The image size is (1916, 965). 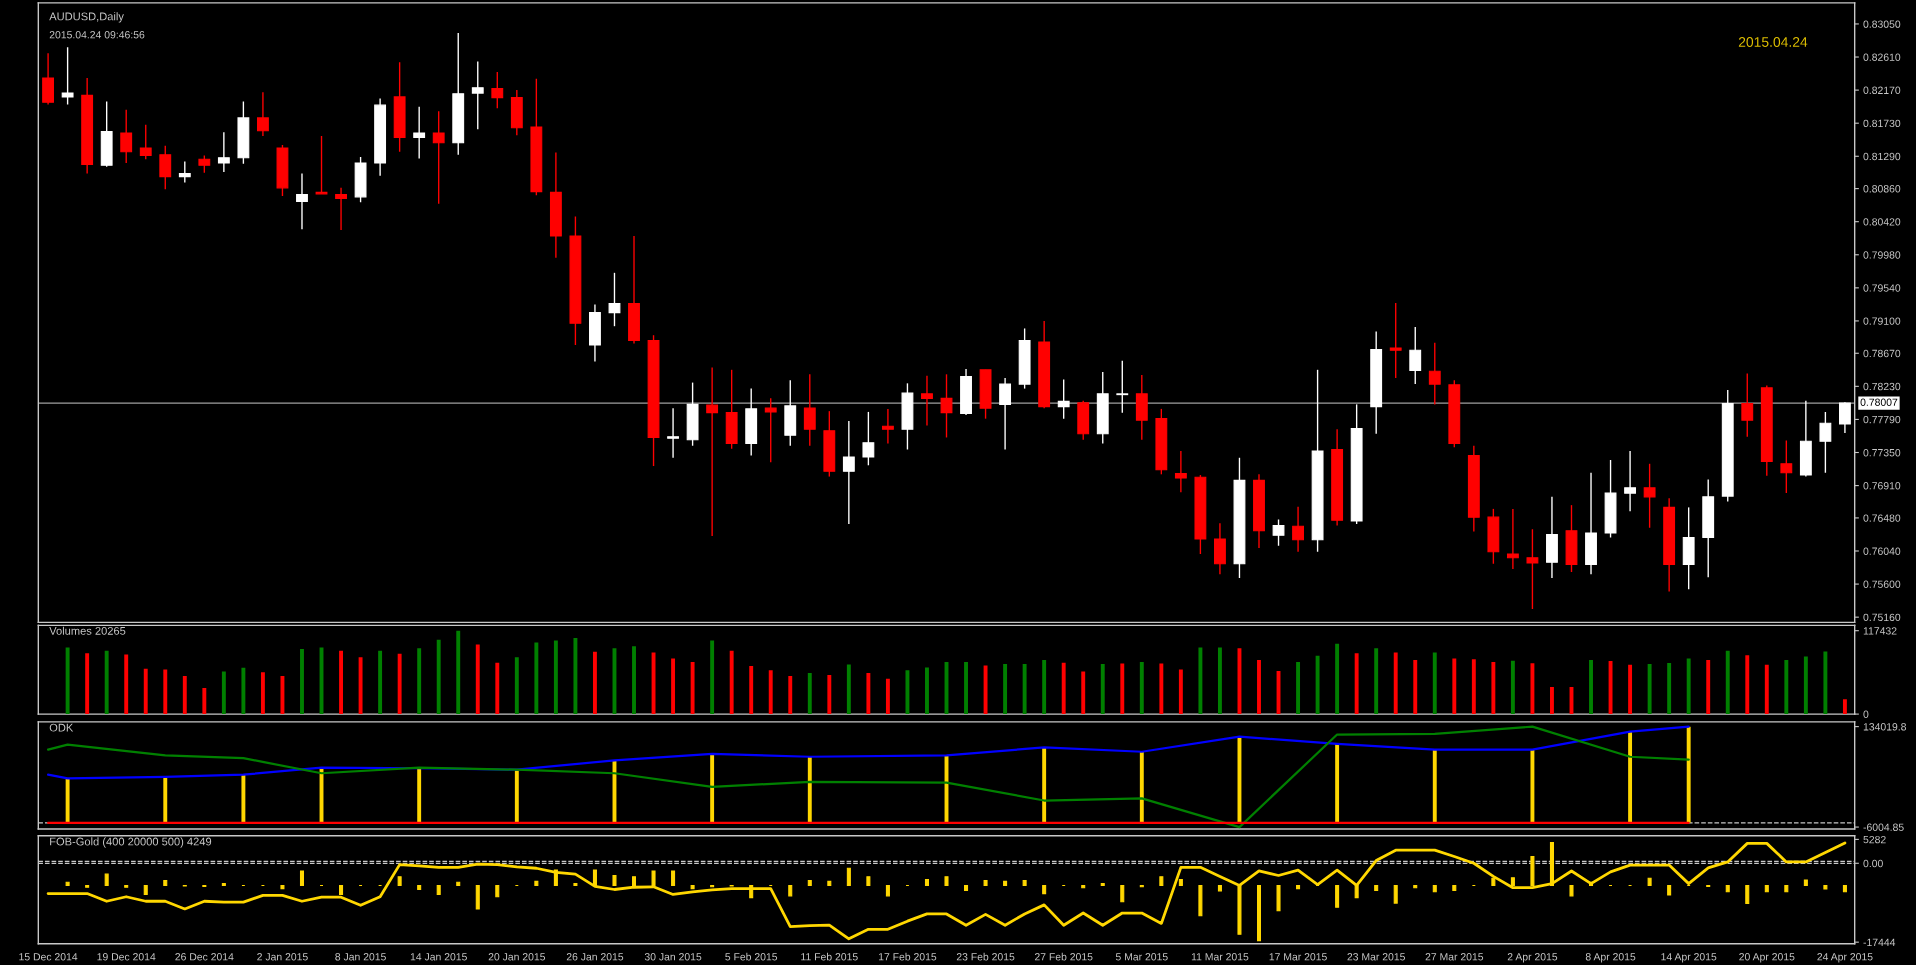 I want to click on x-tick-label: 27 Mar 2015, so click(x=1454, y=957).